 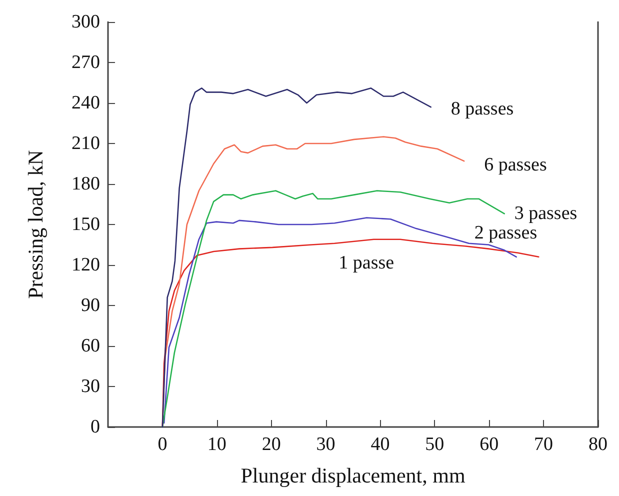 What do you see at coordinates (86, 265) in the screenshot?
I see `y-tick-label: 120` at bounding box center [86, 265].